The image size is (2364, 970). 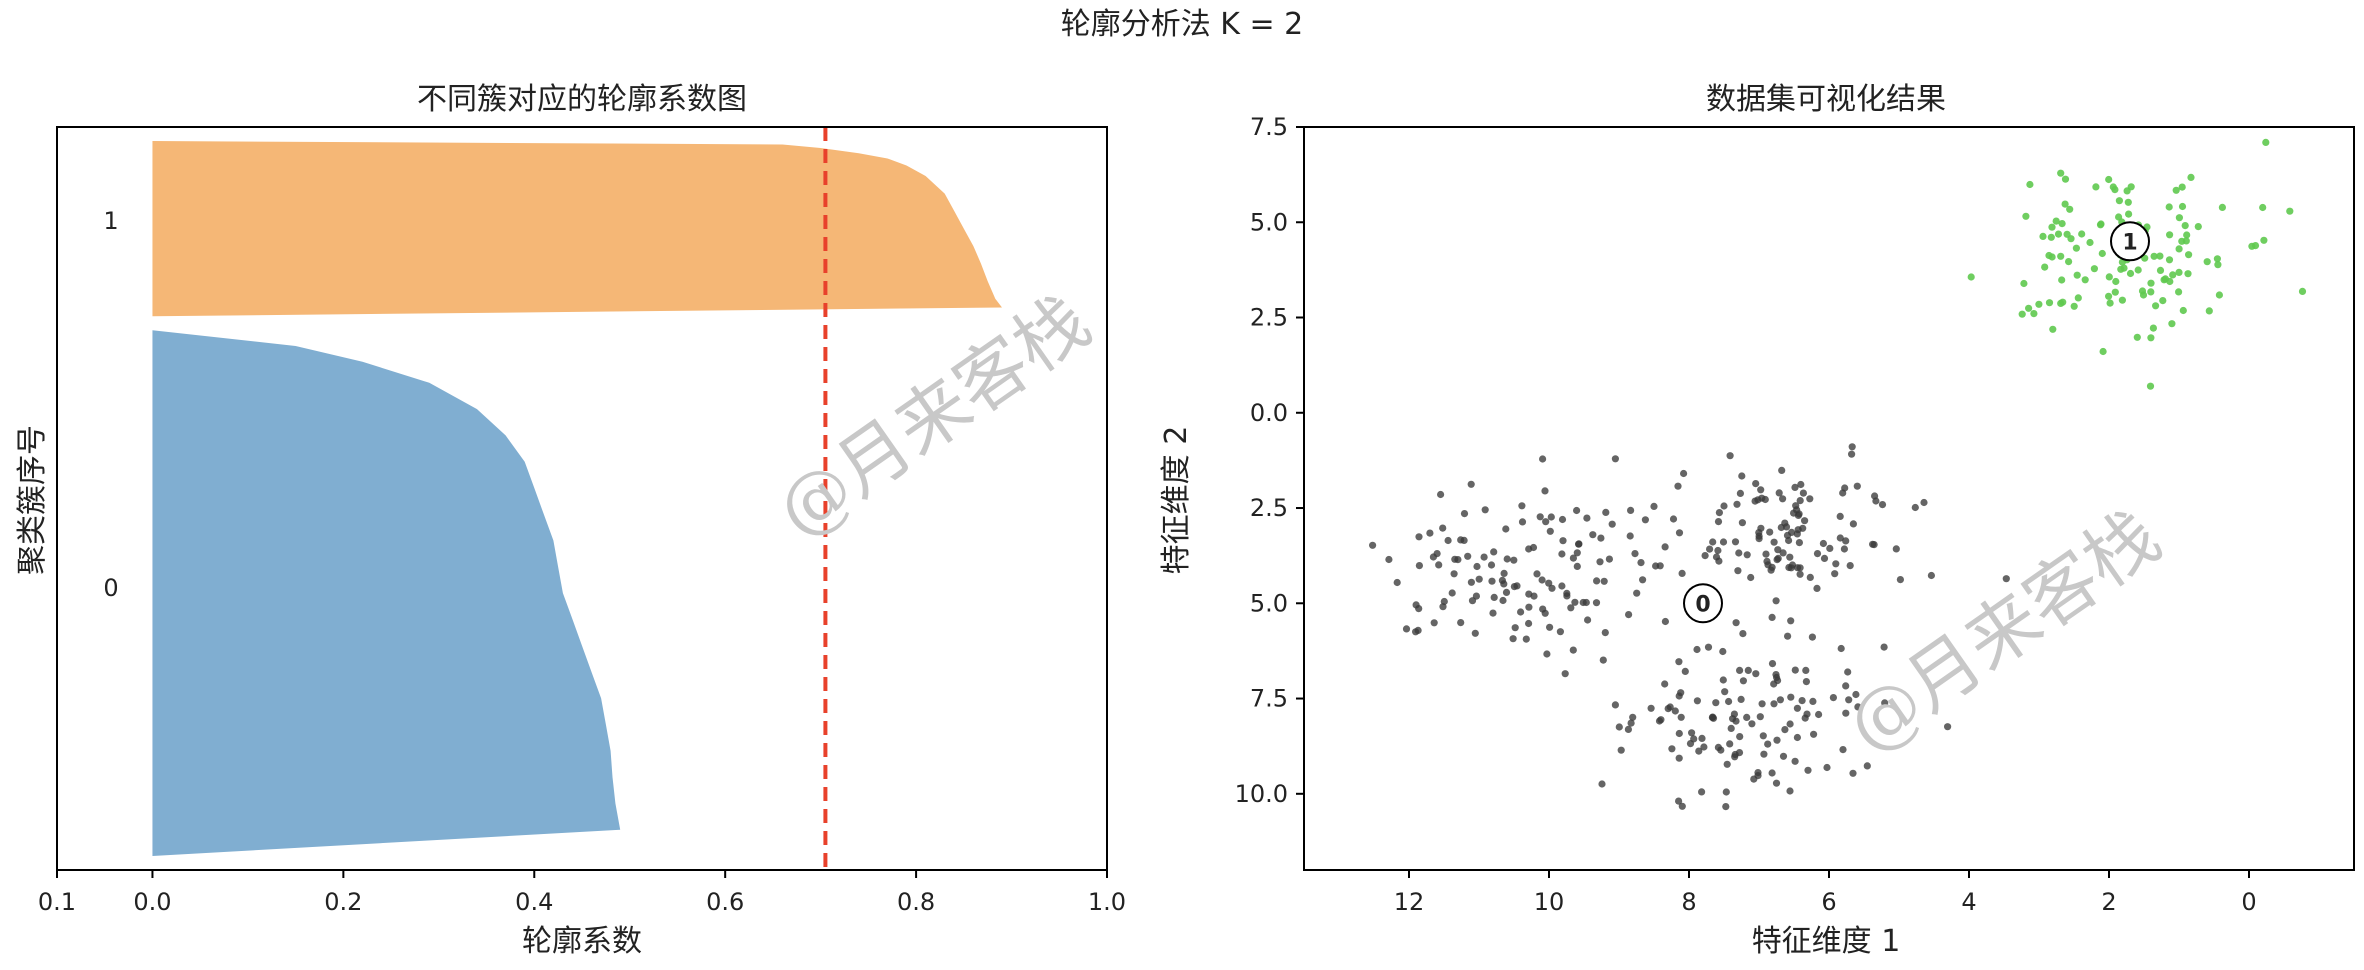 What do you see at coordinates (2003, 631) in the screenshot?
I see `watermark-right: @月来客栈` at bounding box center [2003, 631].